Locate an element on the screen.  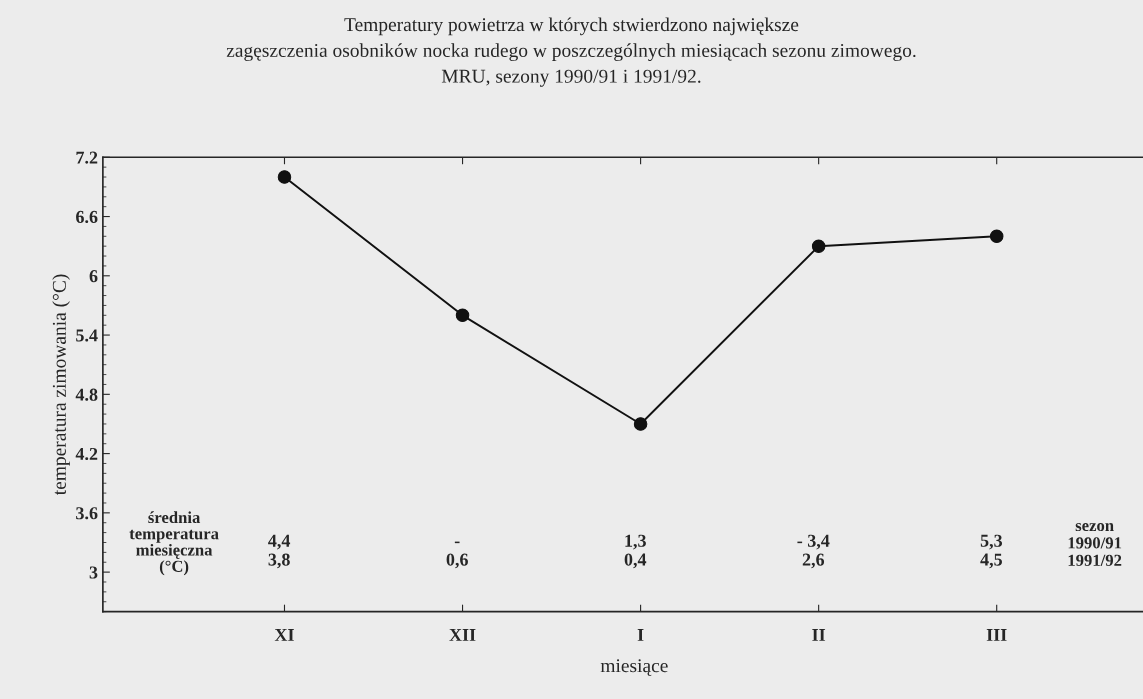
y-axis-title: temperatura zimowania (°C) is located at coordinates (61, 385).